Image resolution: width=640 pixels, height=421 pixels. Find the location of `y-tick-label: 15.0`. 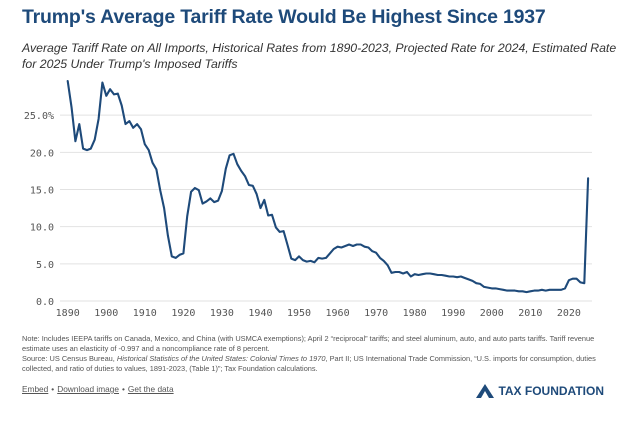

y-tick-label: 15.0 is located at coordinates (42, 191).